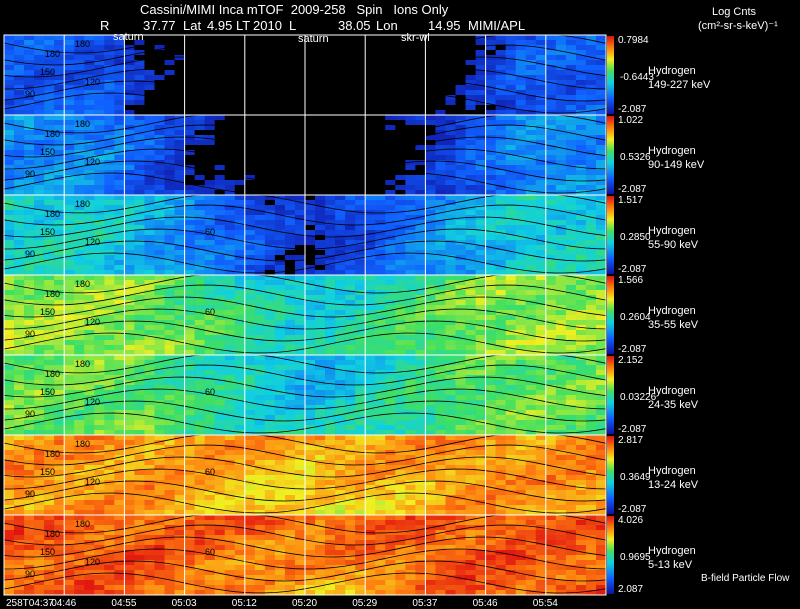 The image size is (800, 609). Describe the element at coordinates (734, 12) in the screenshot. I see `colorbar-title: Log Cnts` at that location.